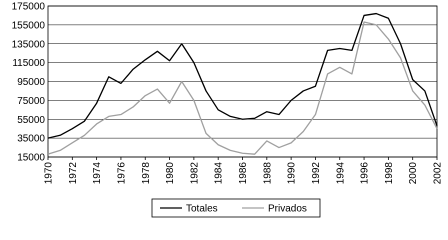 The image size is (448, 240). I want to click on x-tick-label: 1978, so click(146, 173).